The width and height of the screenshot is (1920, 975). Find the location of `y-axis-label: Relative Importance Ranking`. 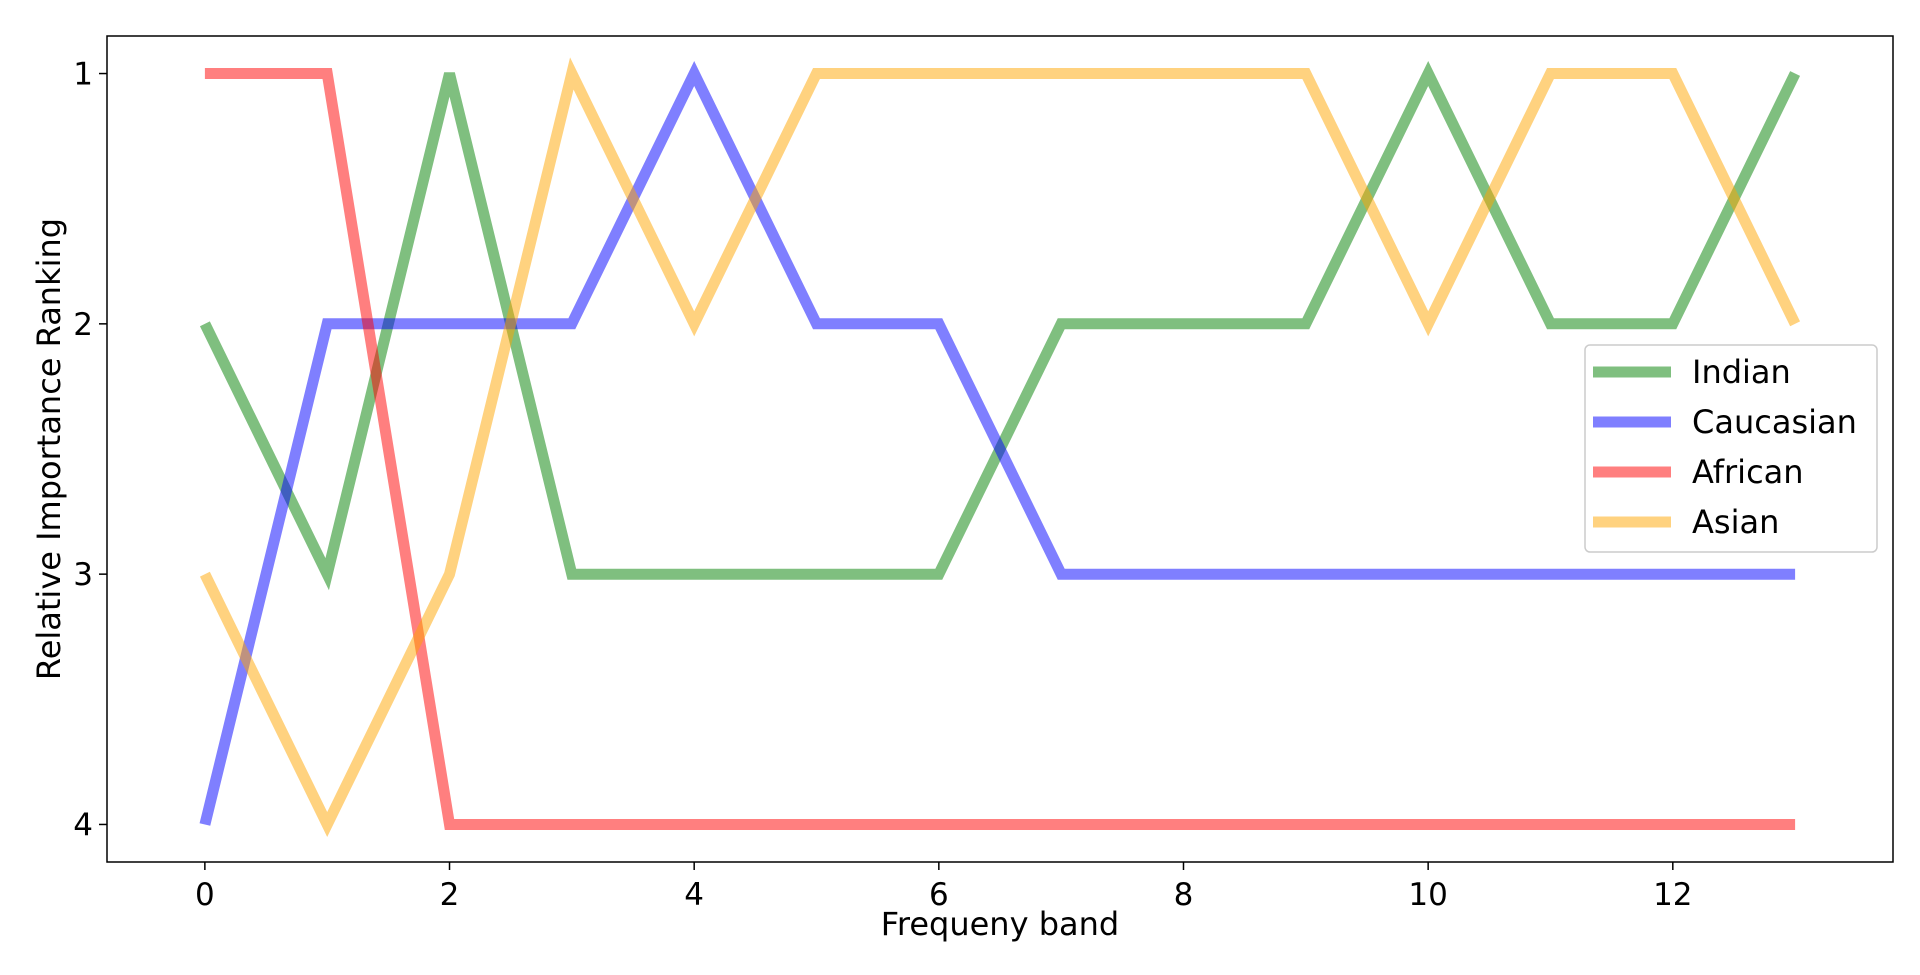

y-axis-label: Relative Importance Ranking is located at coordinates (49, 449).